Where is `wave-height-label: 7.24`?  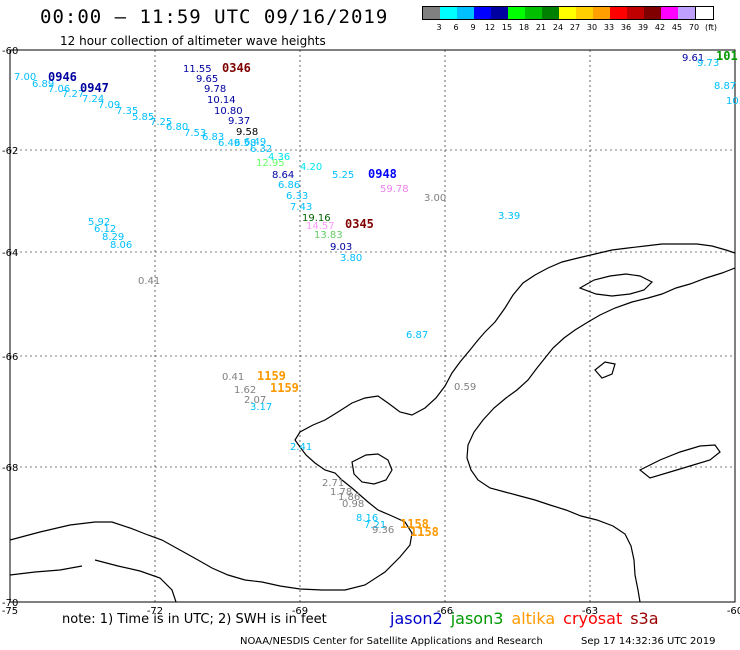
wave-height-label: 7.24 is located at coordinates (93, 99).